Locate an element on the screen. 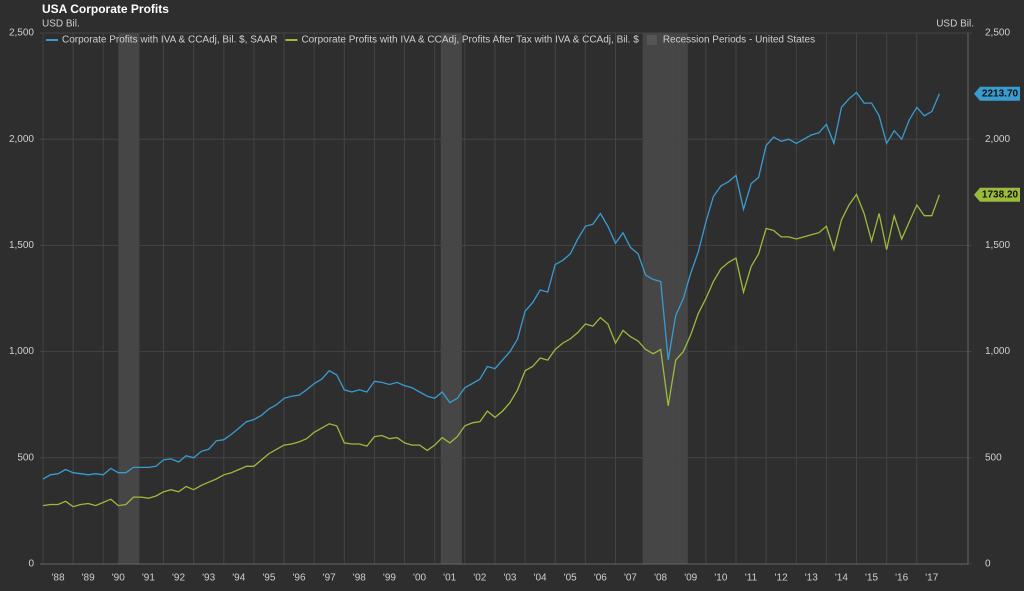 The width and height of the screenshot is (1024, 591). end-badge: 1738.20 is located at coordinates (997, 194).